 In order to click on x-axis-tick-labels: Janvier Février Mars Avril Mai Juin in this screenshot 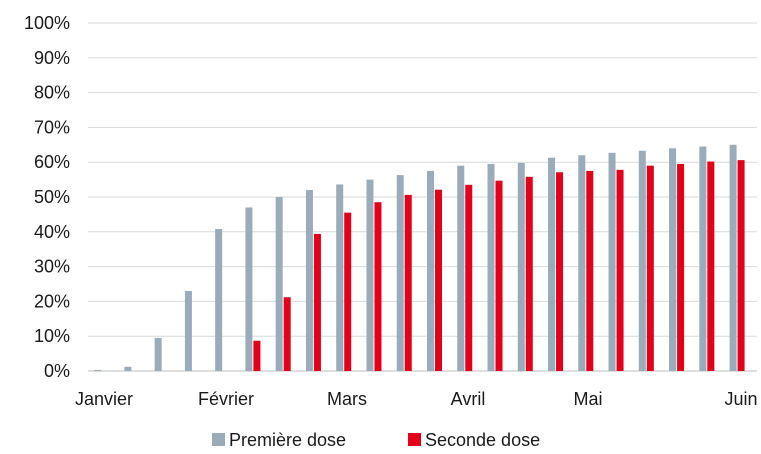, I will do `click(416, 399)`.